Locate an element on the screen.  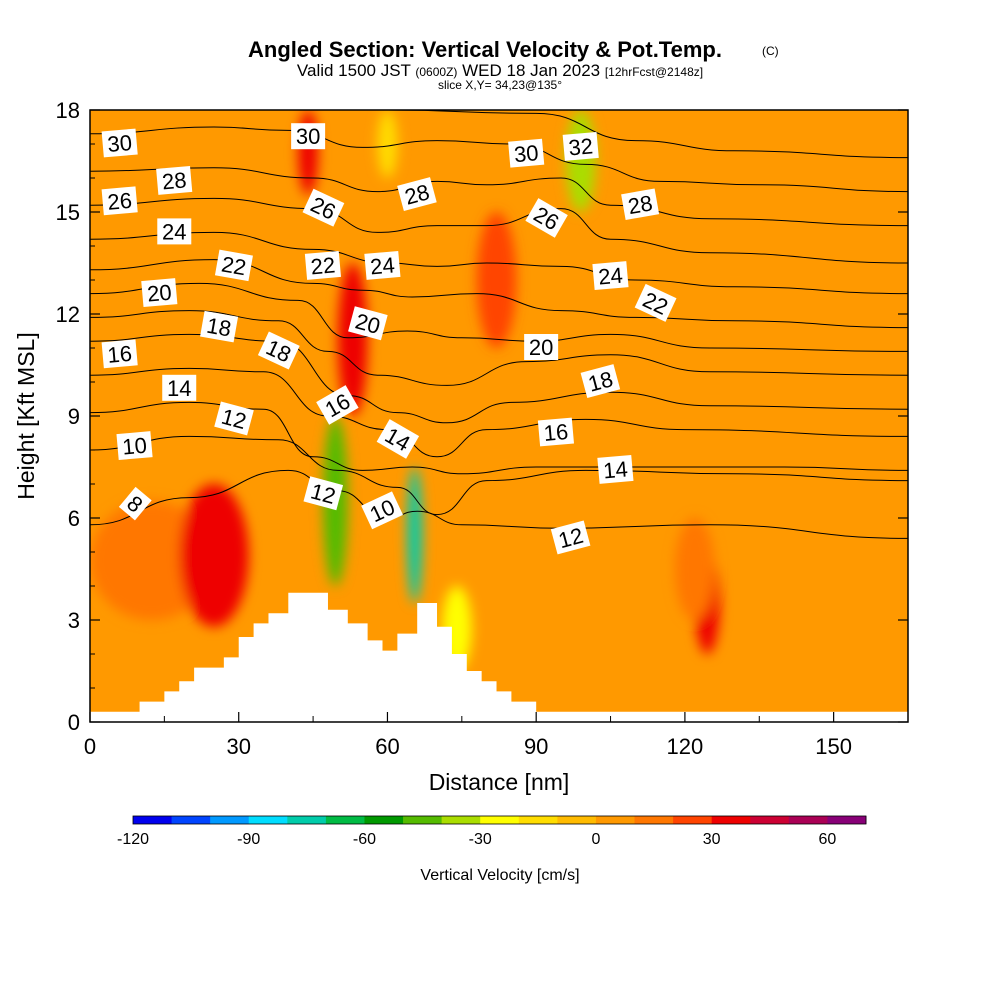
contour-label-text: 18 is located at coordinates (219, 327).